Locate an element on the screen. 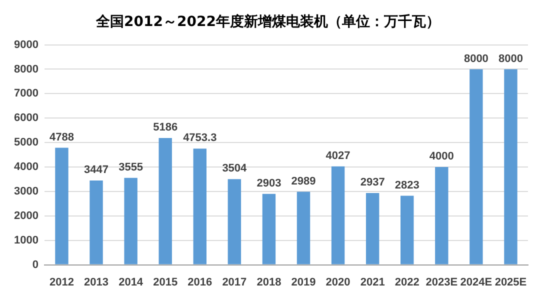  x-tick-label: 2016 is located at coordinates (200, 282).